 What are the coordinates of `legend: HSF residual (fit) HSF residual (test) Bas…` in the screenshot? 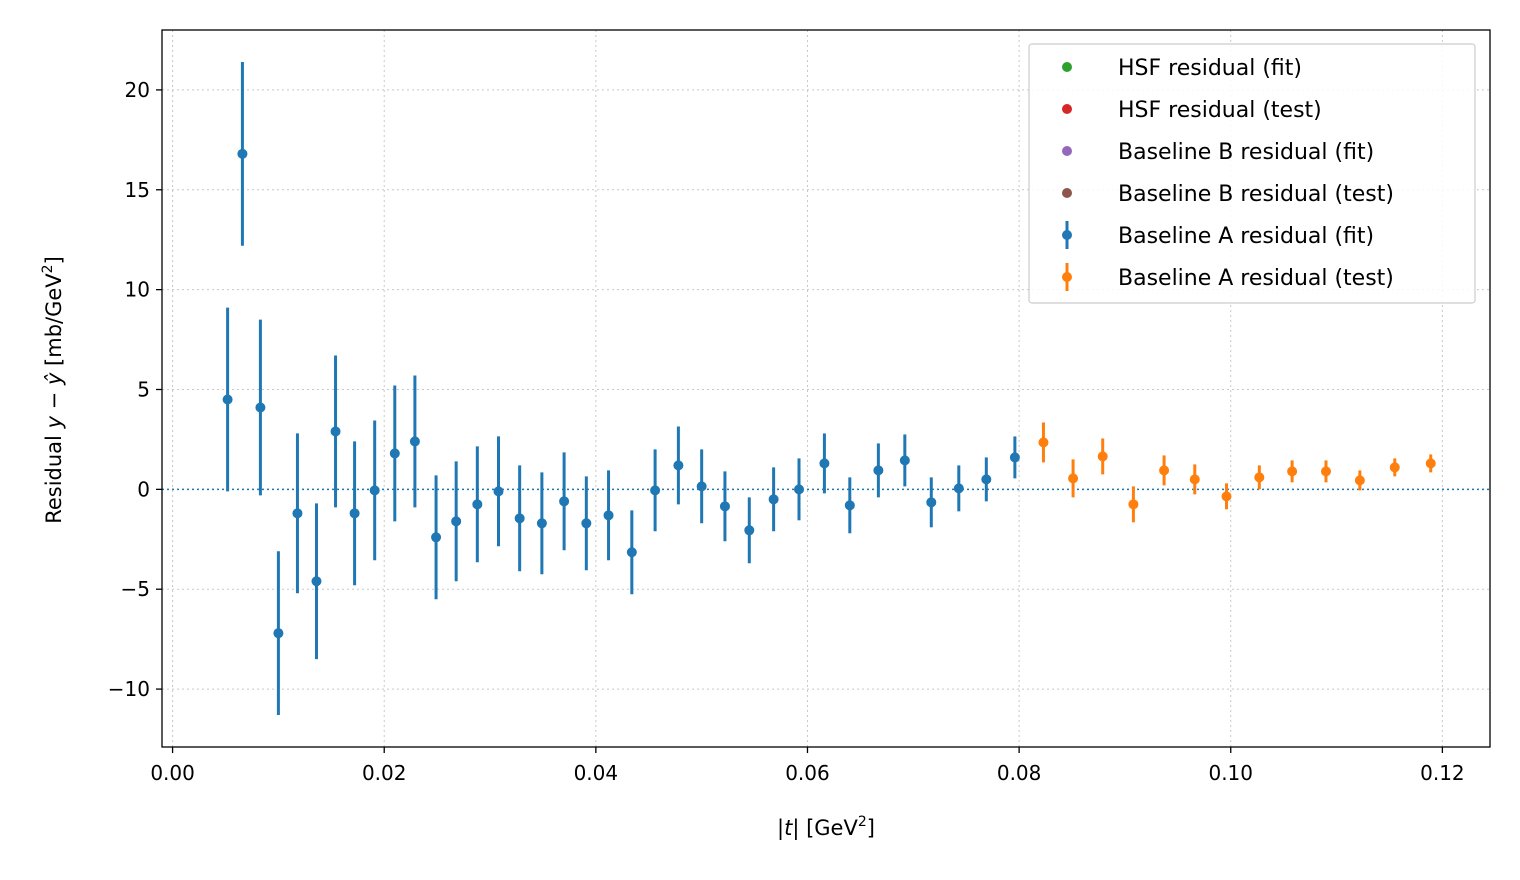 It's located at (1252, 173).